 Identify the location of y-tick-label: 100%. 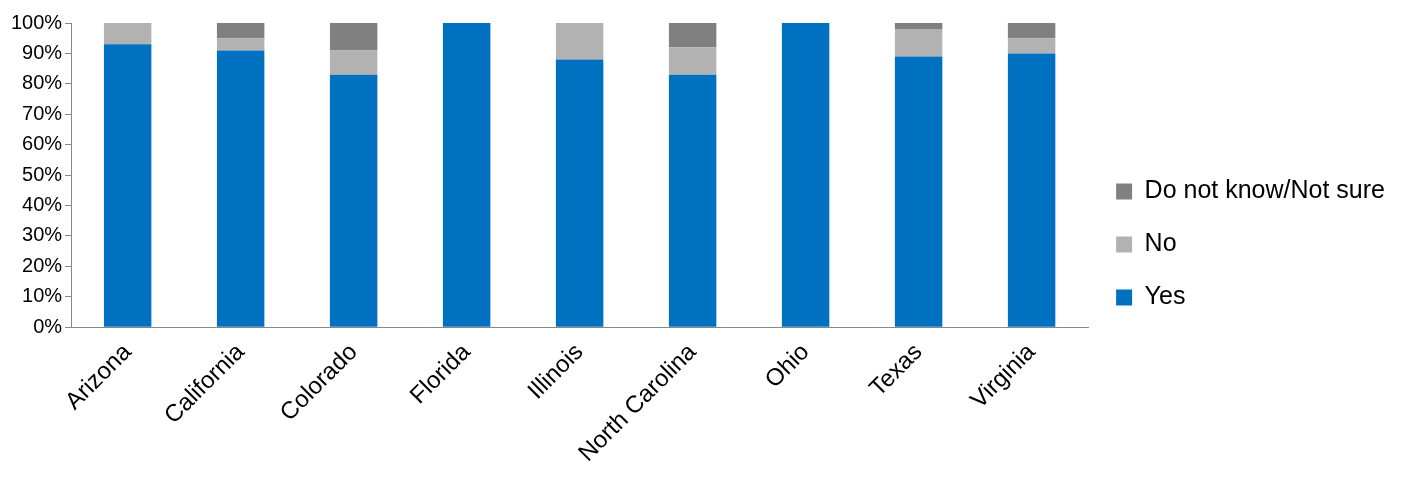
(37, 21).